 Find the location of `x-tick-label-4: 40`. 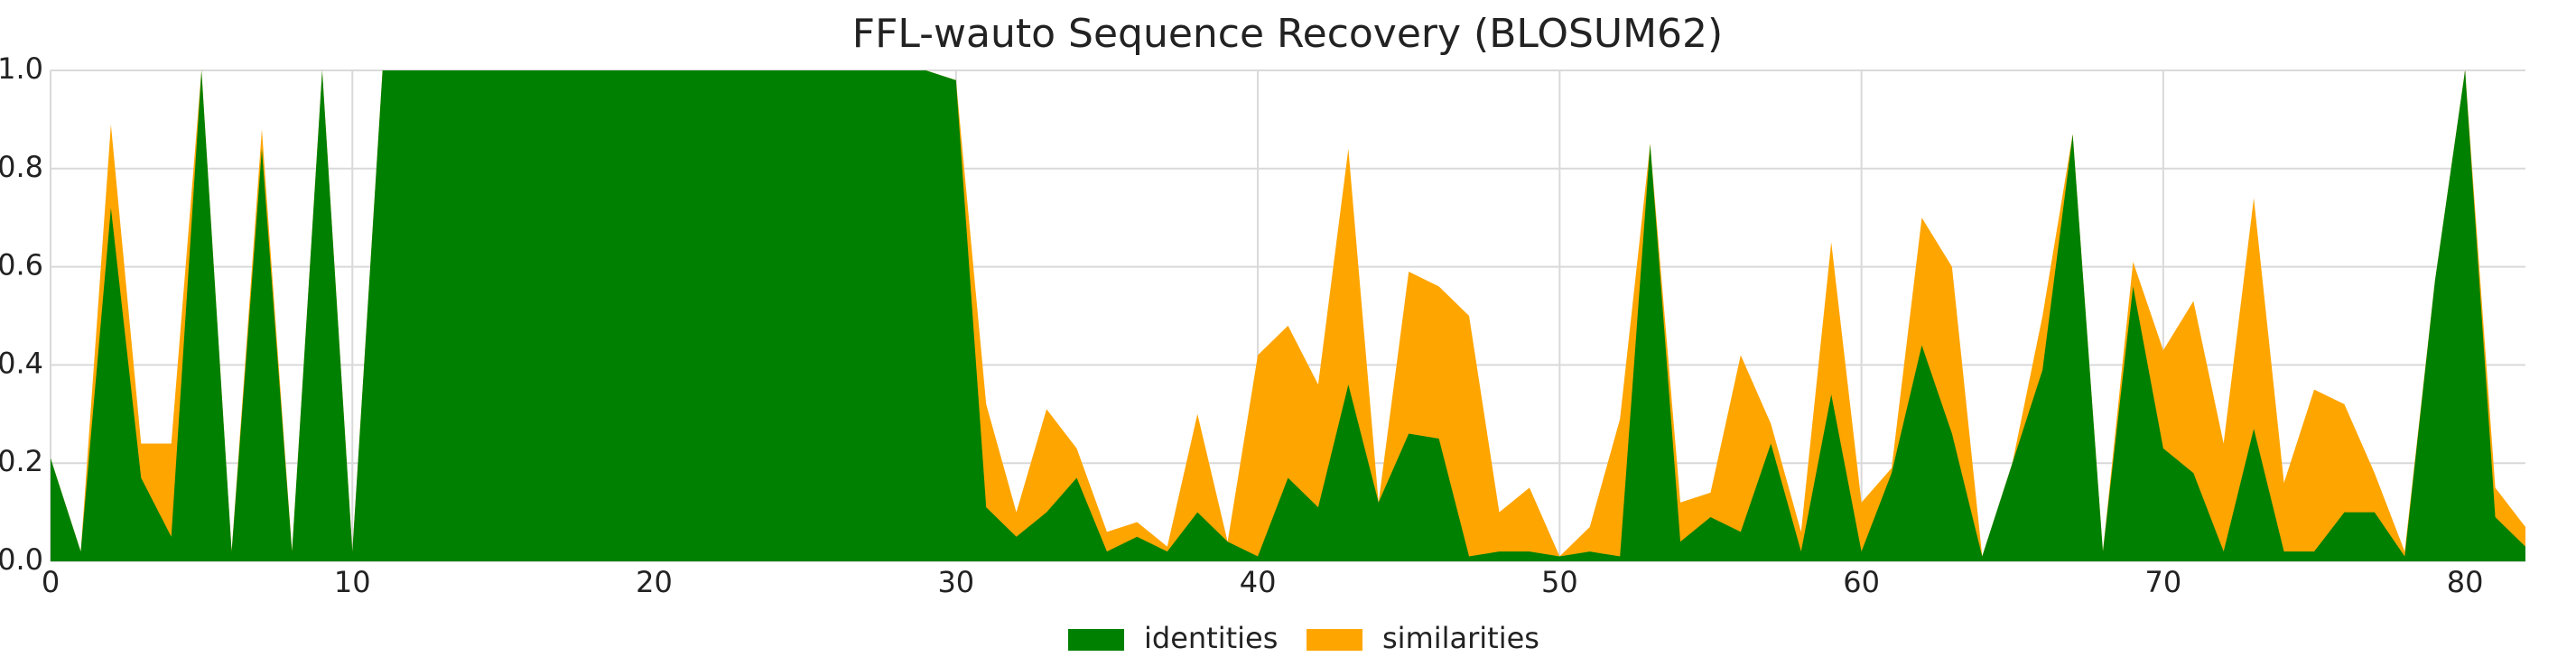

x-tick-label-4: 40 is located at coordinates (1258, 582).